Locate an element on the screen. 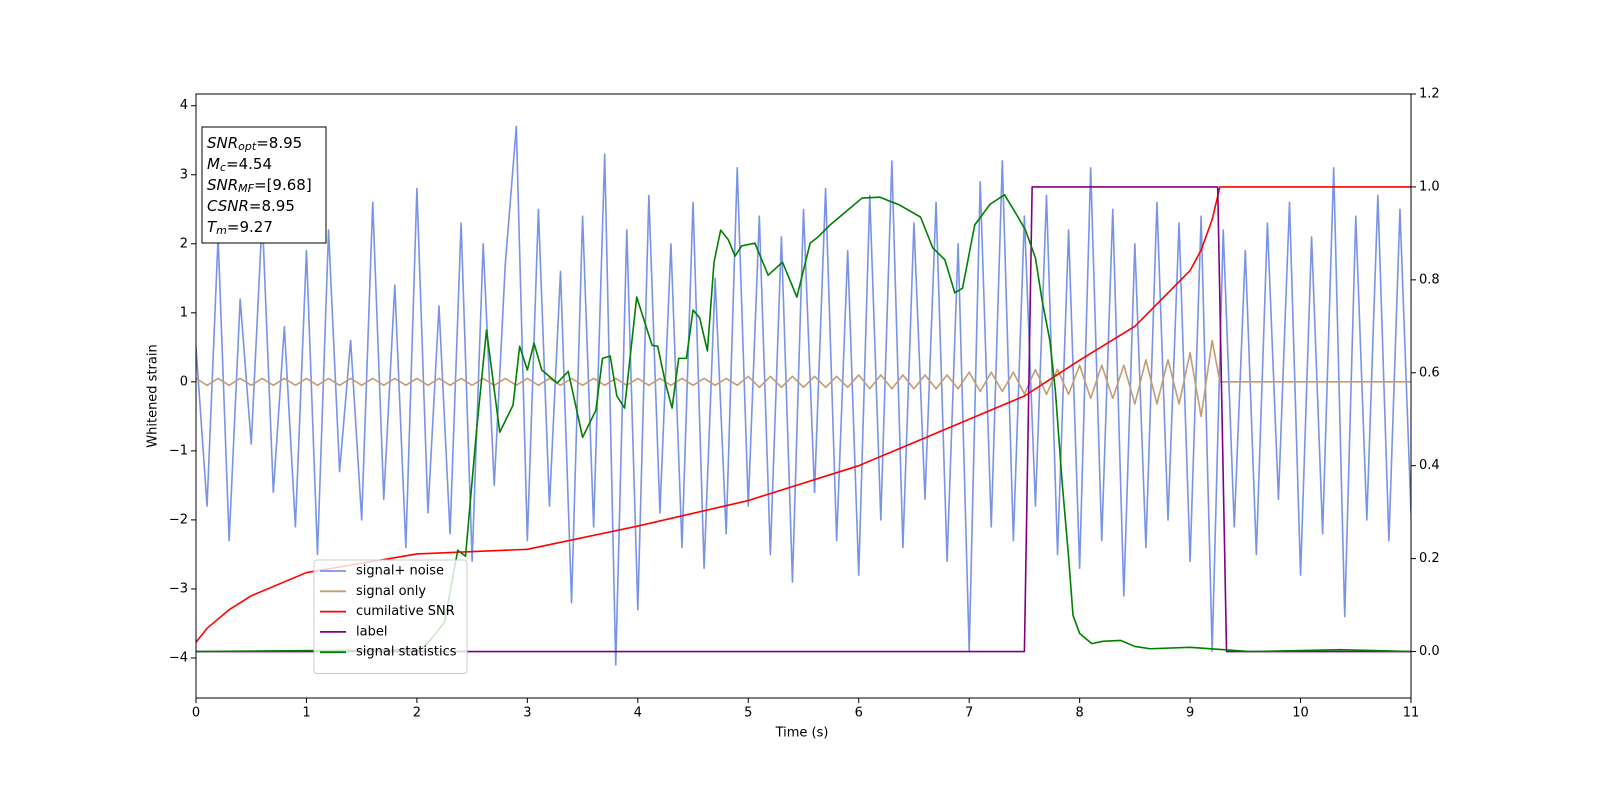 This screenshot has width=1600, height=800. y-axis-label: Whitened strain is located at coordinates (153, 395).